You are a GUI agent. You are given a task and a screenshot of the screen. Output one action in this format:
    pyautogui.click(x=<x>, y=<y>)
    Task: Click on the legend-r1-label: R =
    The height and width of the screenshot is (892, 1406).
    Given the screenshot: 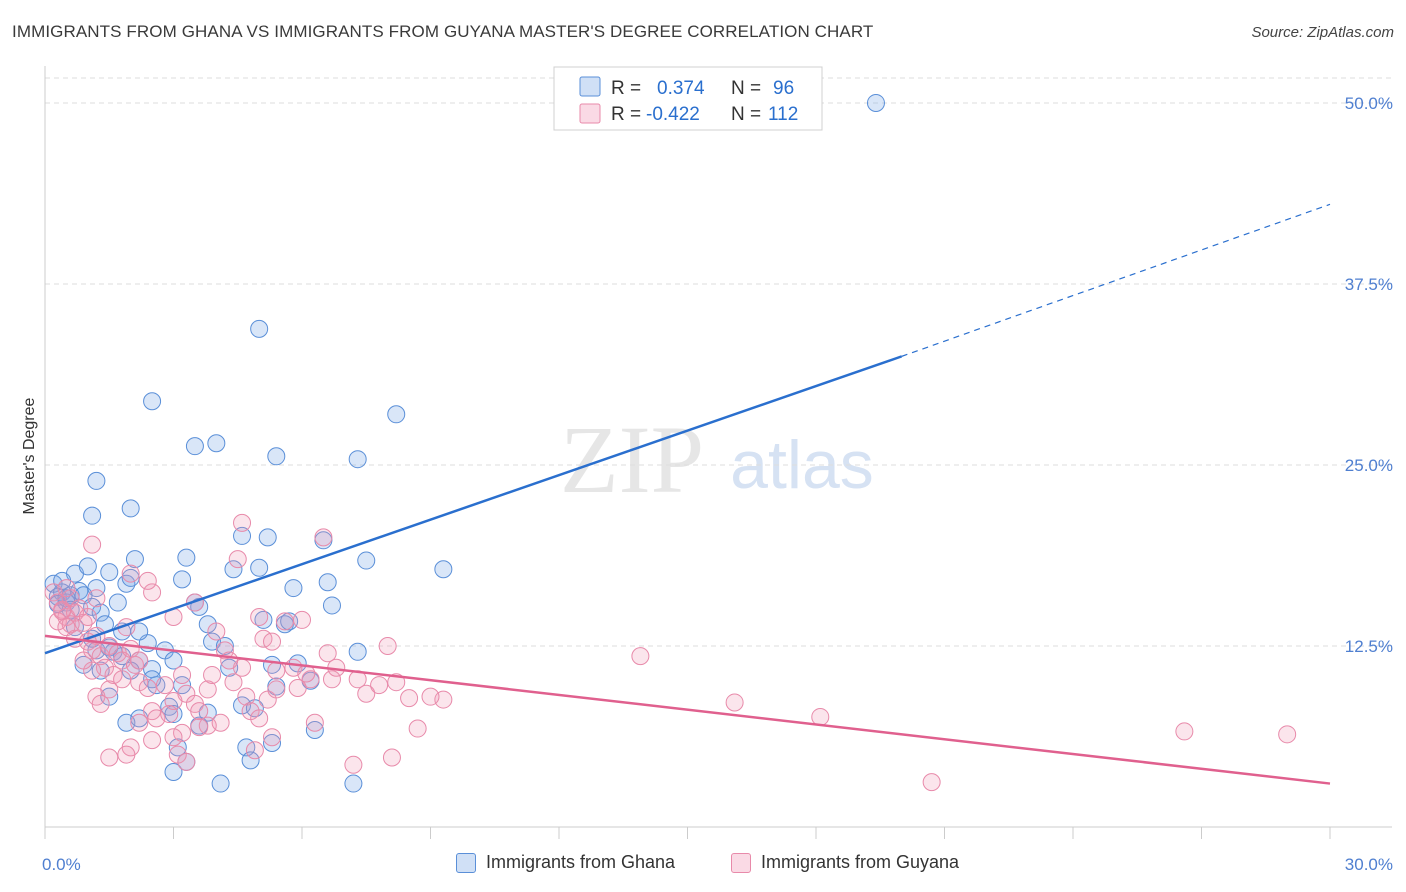 What is the action you would take?
    pyautogui.click(x=626, y=88)
    